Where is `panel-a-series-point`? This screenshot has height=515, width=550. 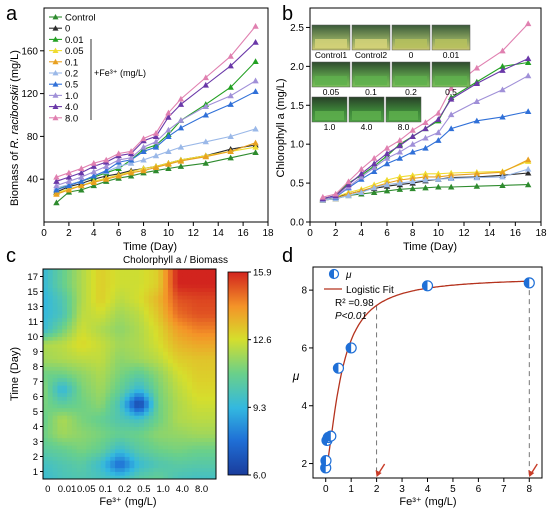 panel-a-series-point is located at coordinates (168, 112).